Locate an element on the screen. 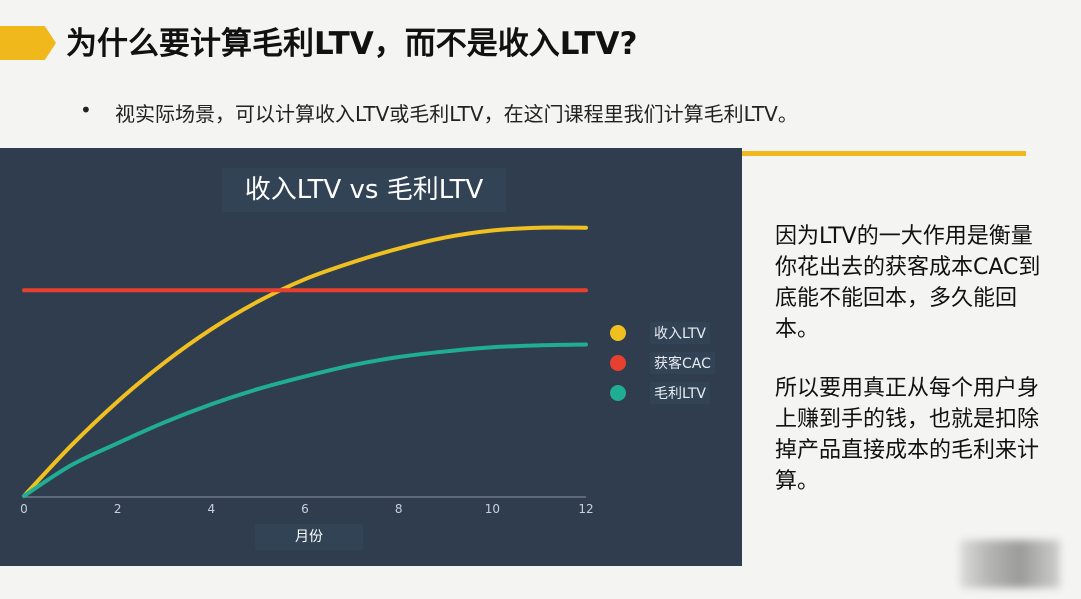 The height and width of the screenshot is (599, 1081). x-tick-label: 12 is located at coordinates (585, 509).